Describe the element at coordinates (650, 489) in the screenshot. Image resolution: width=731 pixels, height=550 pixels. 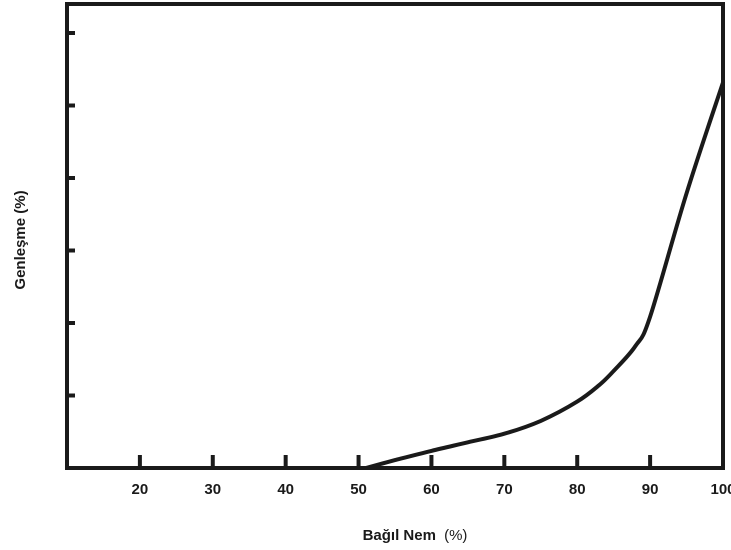
I see `x-tick-label: 90` at that location.